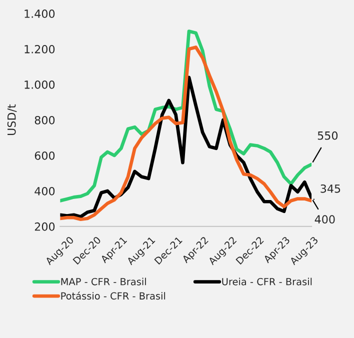  Describe the element at coordinates (12, 119) in the screenshot. I see `y-axis-title: USD/t` at that location.